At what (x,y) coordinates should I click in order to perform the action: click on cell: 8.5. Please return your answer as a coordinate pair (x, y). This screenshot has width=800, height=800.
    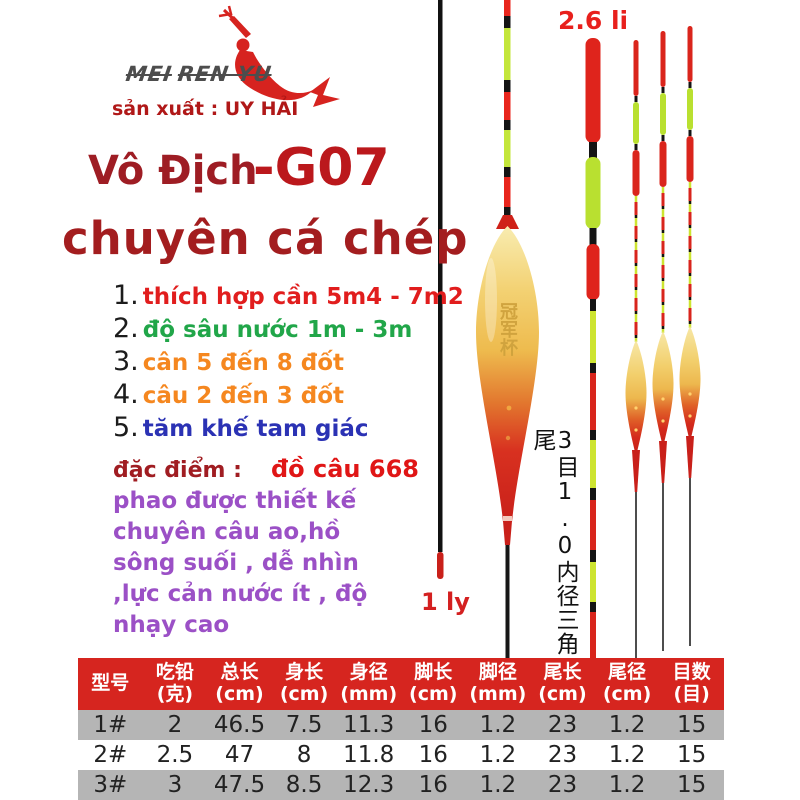
    Looking at the image, I should click on (304, 784).